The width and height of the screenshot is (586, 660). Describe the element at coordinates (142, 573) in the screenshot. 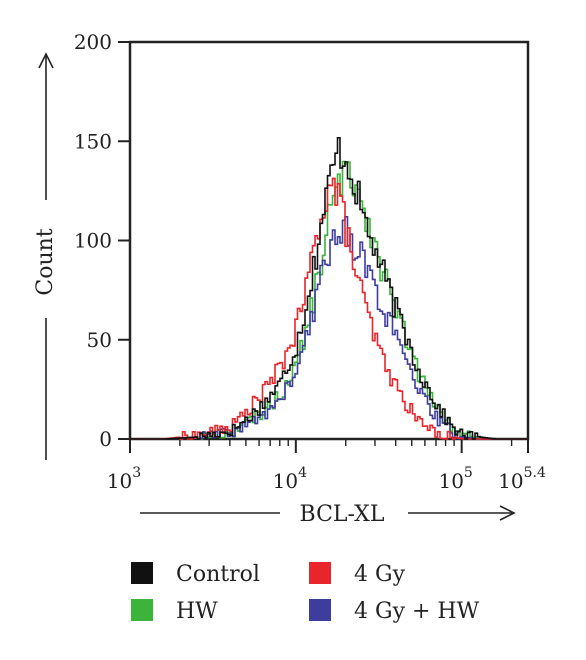

I see `legend-swatch-control` at that location.